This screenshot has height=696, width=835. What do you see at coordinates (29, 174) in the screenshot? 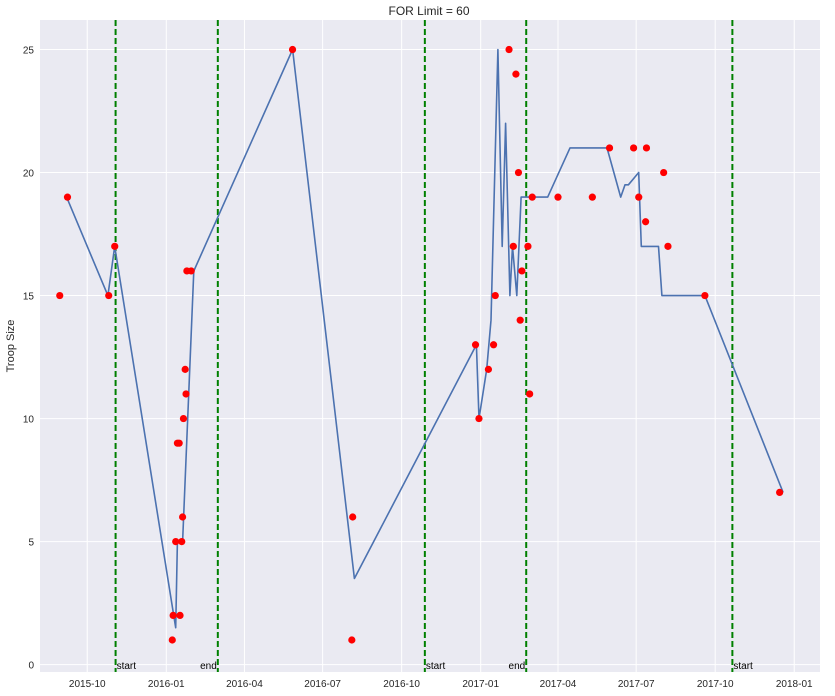
I see `y-tick-label: 20` at bounding box center [29, 174].